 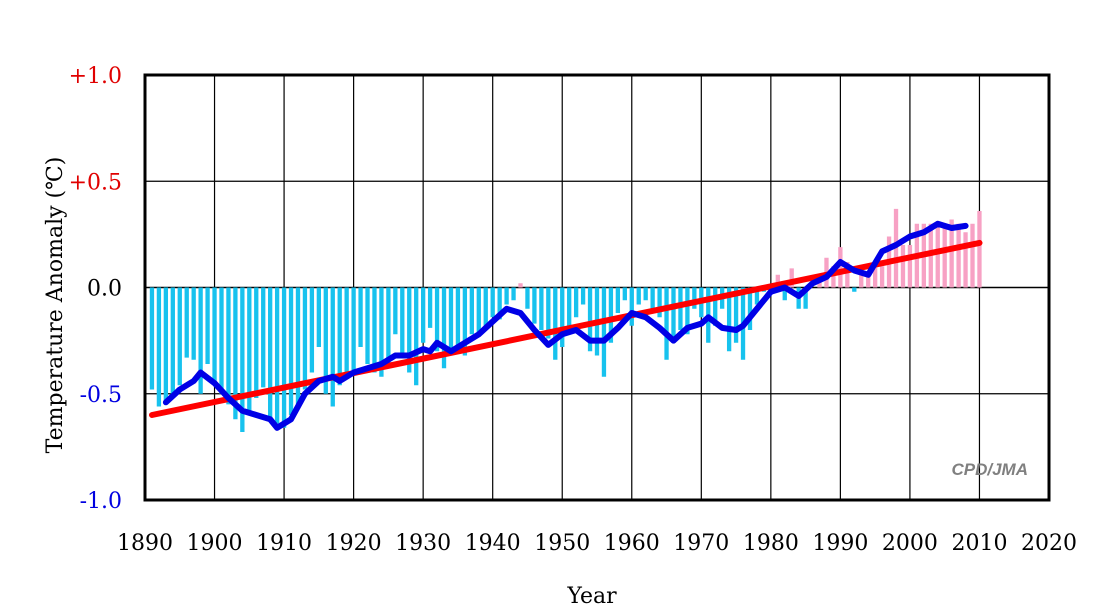 What do you see at coordinates (875, 275) in the screenshot?
I see `bar-1995` at bounding box center [875, 275].